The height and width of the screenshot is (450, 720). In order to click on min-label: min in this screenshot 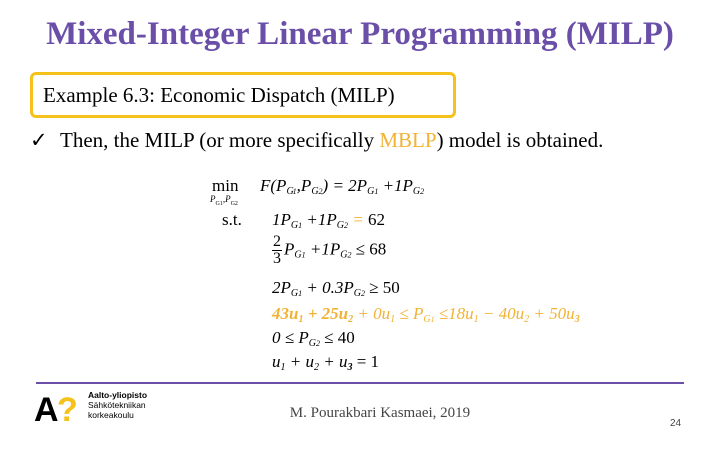, I will do `click(225, 185)`.